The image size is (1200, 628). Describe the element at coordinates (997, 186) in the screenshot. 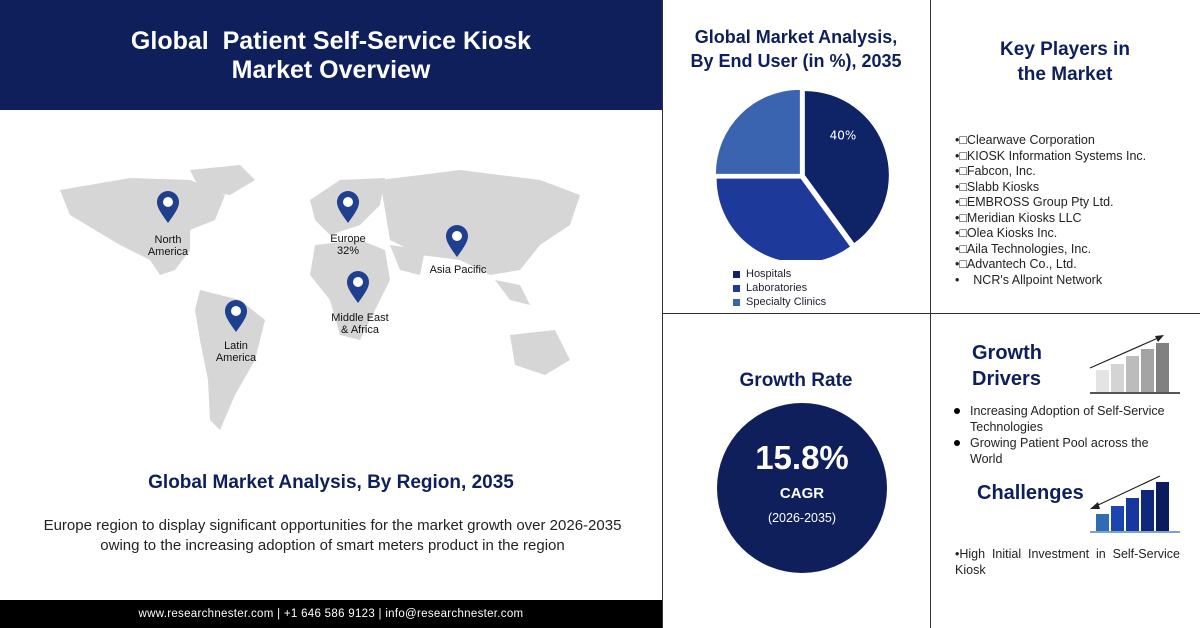

I see `player-item: •□Slabb Kiosks` at that location.